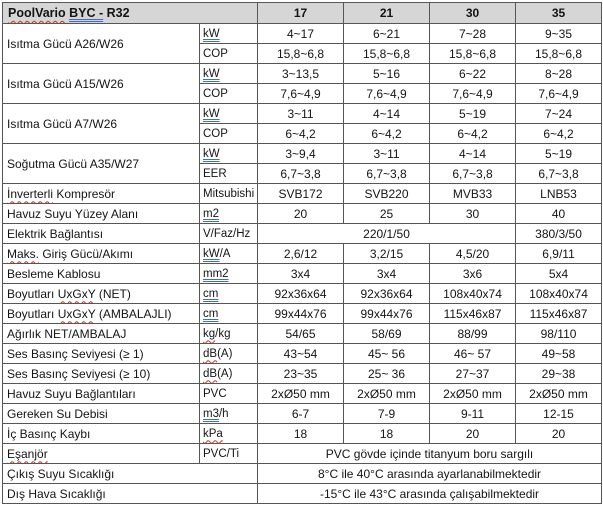 The height and width of the screenshot is (506, 603). Describe the element at coordinates (223, 333) in the screenshot. I see `unit-text: /kg` at that location.